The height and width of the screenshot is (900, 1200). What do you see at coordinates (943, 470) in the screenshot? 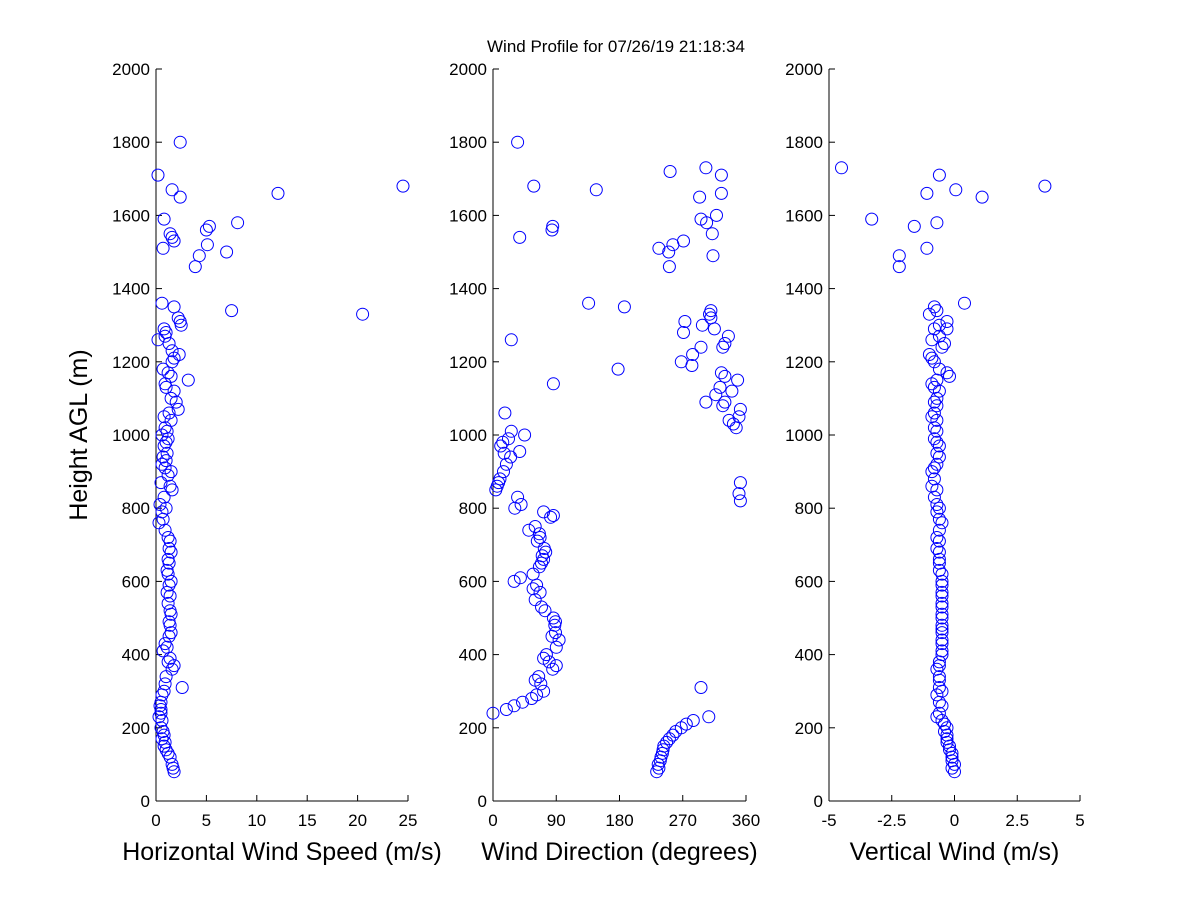
I see `series-vertical` at bounding box center [943, 470].